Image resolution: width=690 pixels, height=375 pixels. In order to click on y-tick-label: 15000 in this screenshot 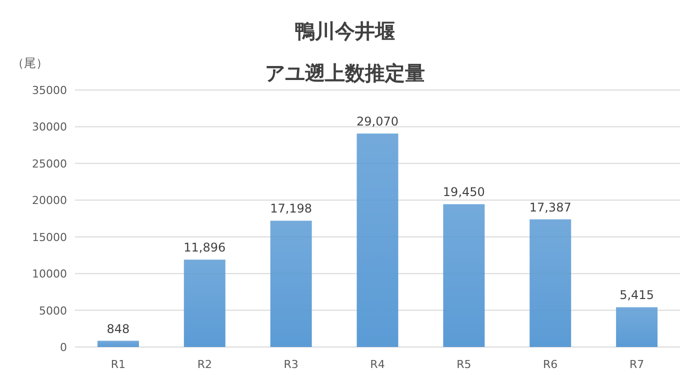, I will do `click(49, 237)`.